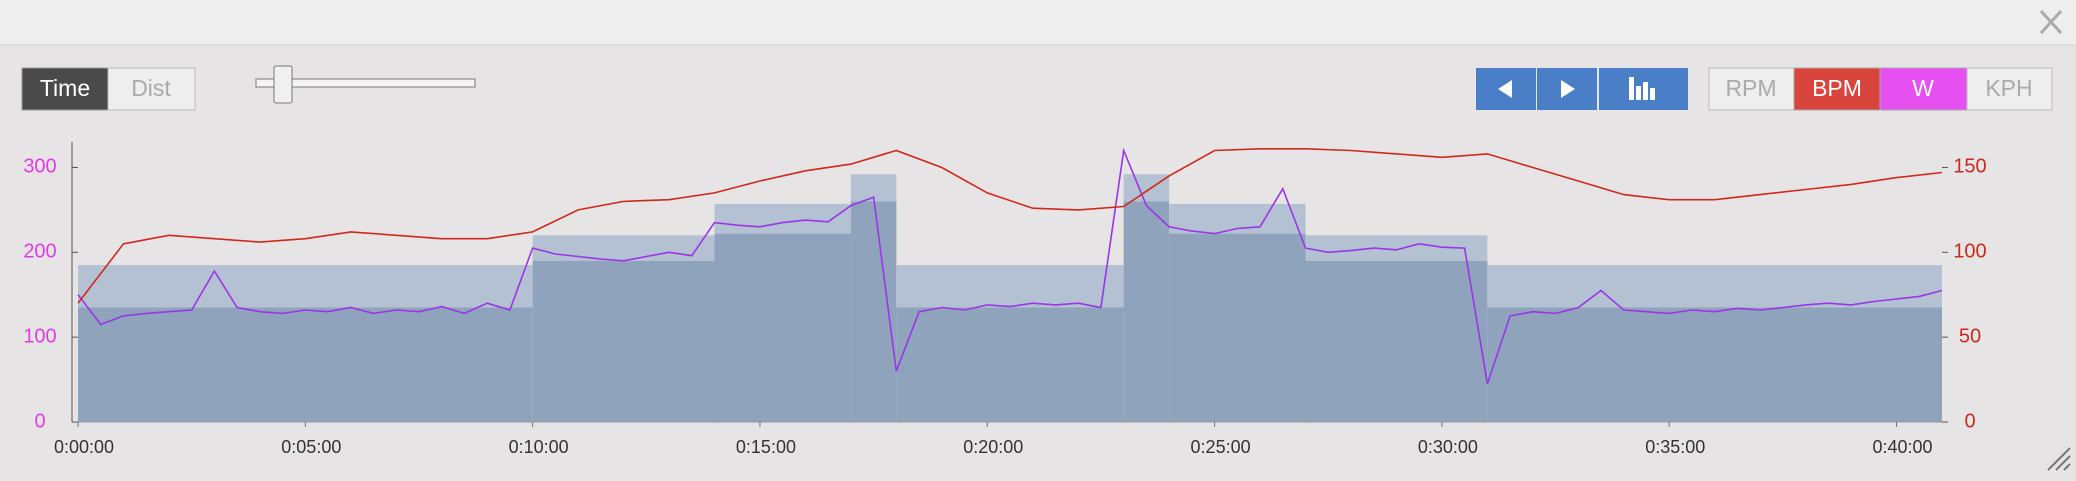  I want to click on x-tick-label: 0:05:00, so click(311, 447).